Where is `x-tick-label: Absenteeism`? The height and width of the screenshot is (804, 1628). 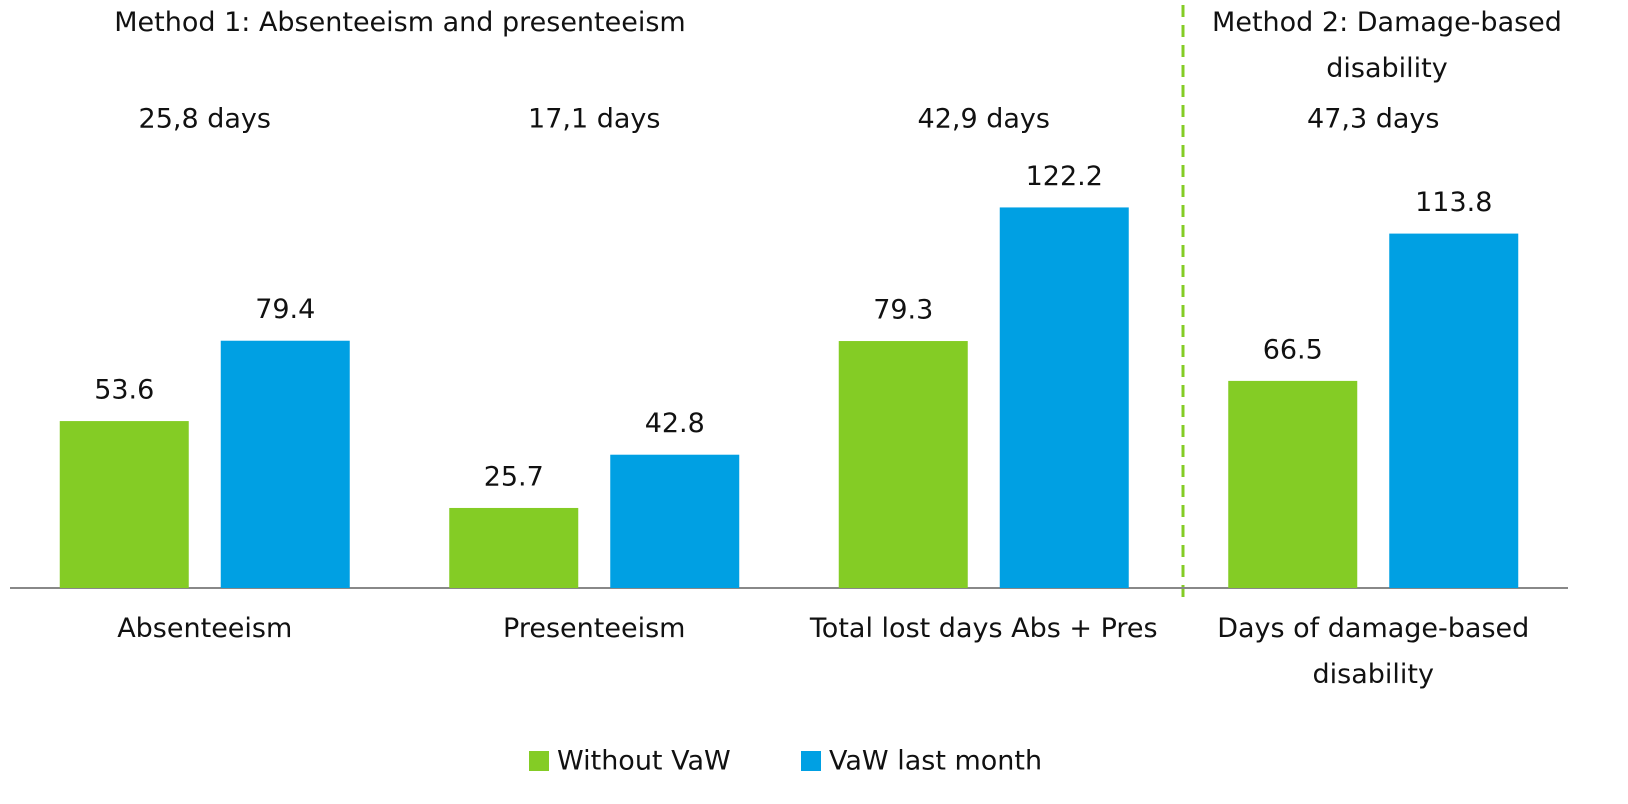 x-tick-label: Absenteeism is located at coordinates (205, 628).